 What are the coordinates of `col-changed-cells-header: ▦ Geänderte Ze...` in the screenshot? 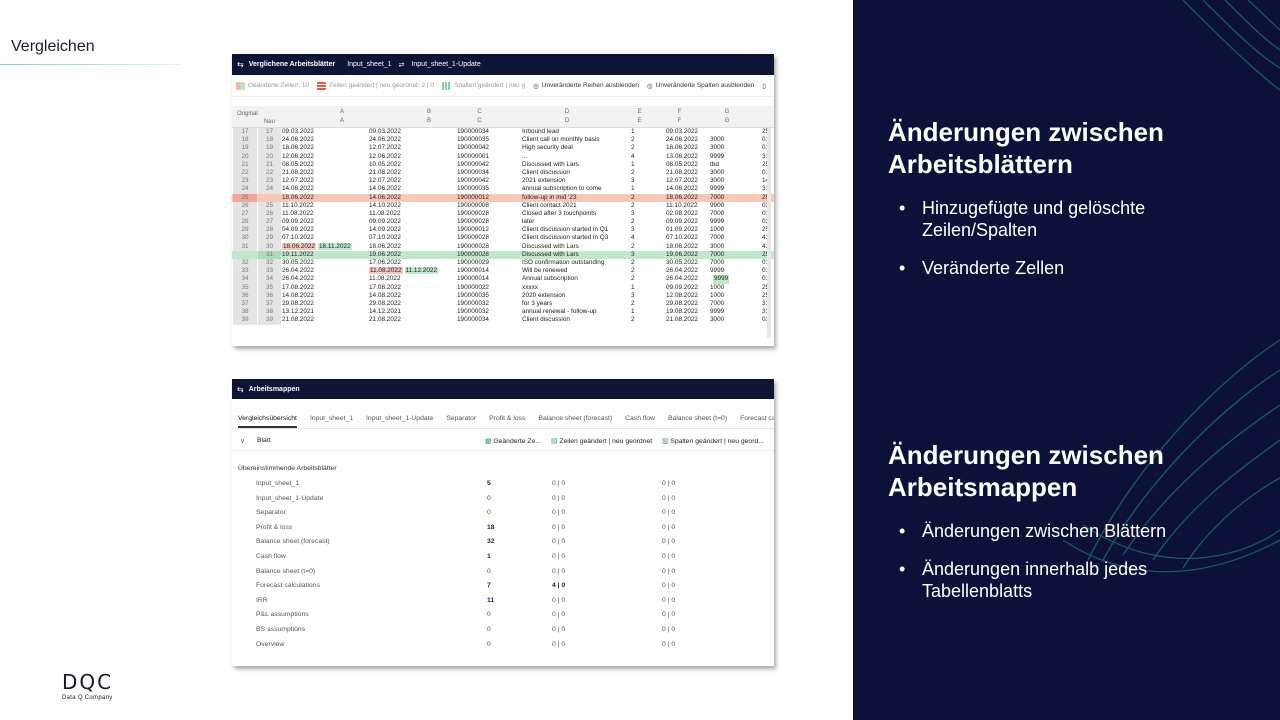 It's located at (513, 441).